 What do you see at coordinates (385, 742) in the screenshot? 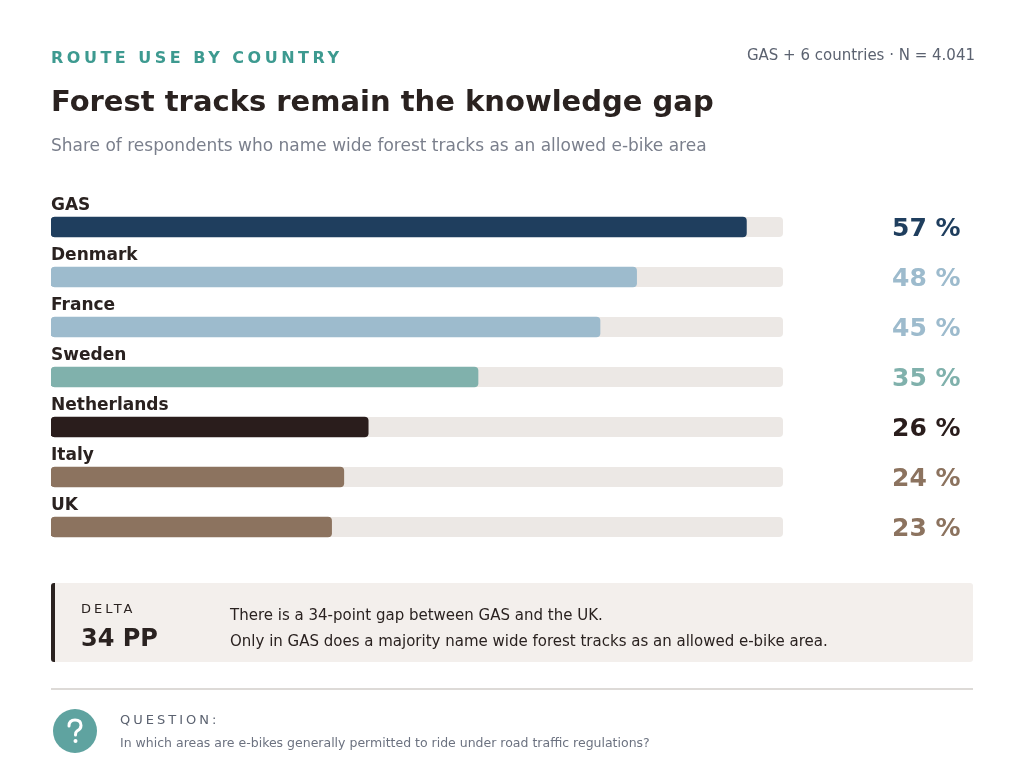
I see `text: In which areas are e-bikes generally permitted to ride under road traffic regulations?` at bounding box center [385, 742].